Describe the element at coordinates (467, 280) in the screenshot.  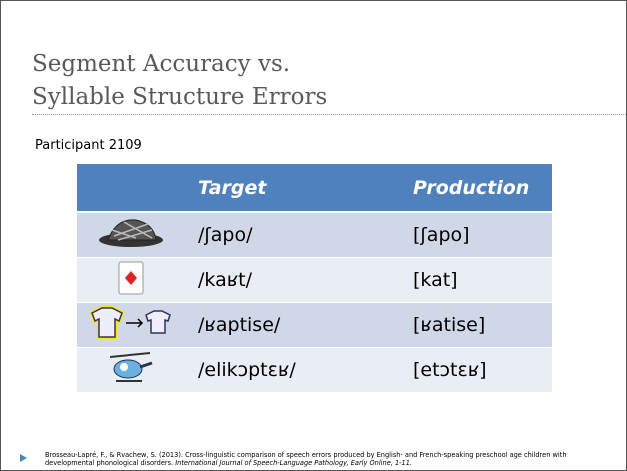
I see `production-cell: [kat]` at that location.